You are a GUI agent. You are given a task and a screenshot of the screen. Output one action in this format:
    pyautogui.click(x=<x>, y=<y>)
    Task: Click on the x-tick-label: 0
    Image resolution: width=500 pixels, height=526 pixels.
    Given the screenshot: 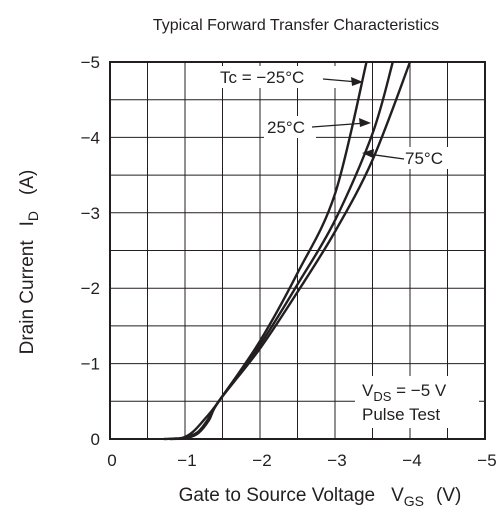 What is the action you would take?
    pyautogui.click(x=111, y=460)
    